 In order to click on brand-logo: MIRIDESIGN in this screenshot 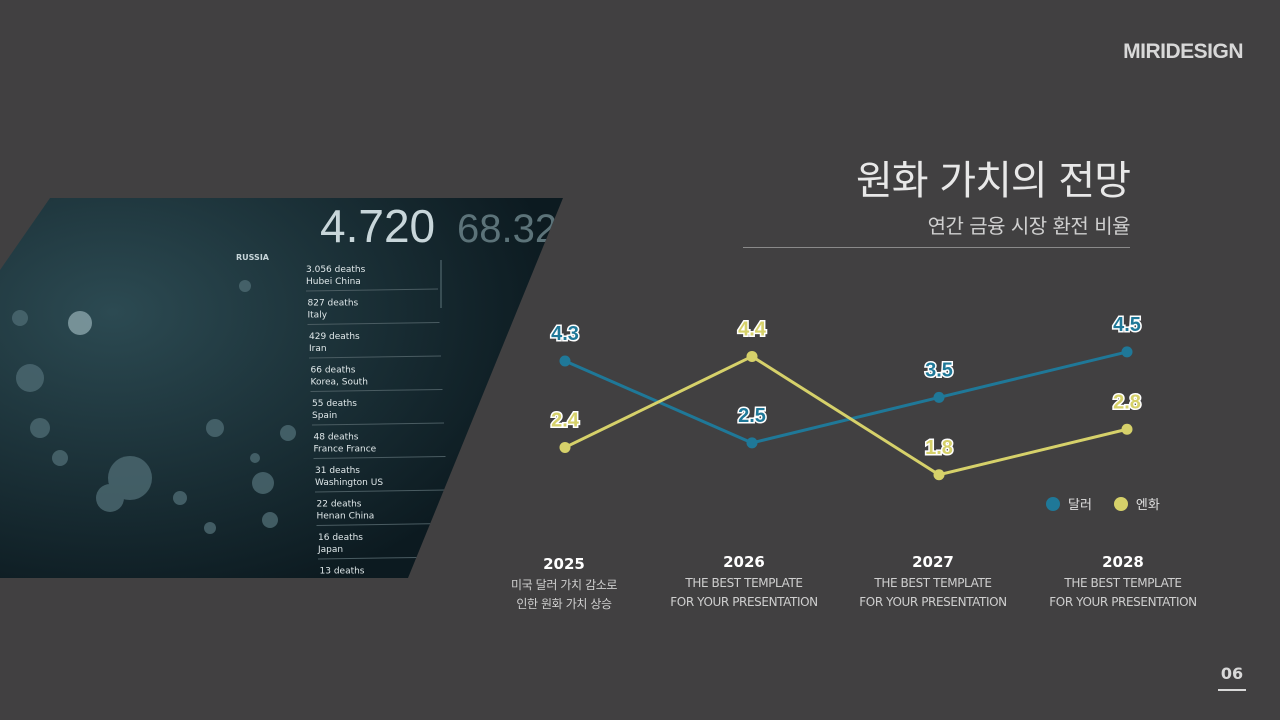, I will do `click(1183, 51)`.